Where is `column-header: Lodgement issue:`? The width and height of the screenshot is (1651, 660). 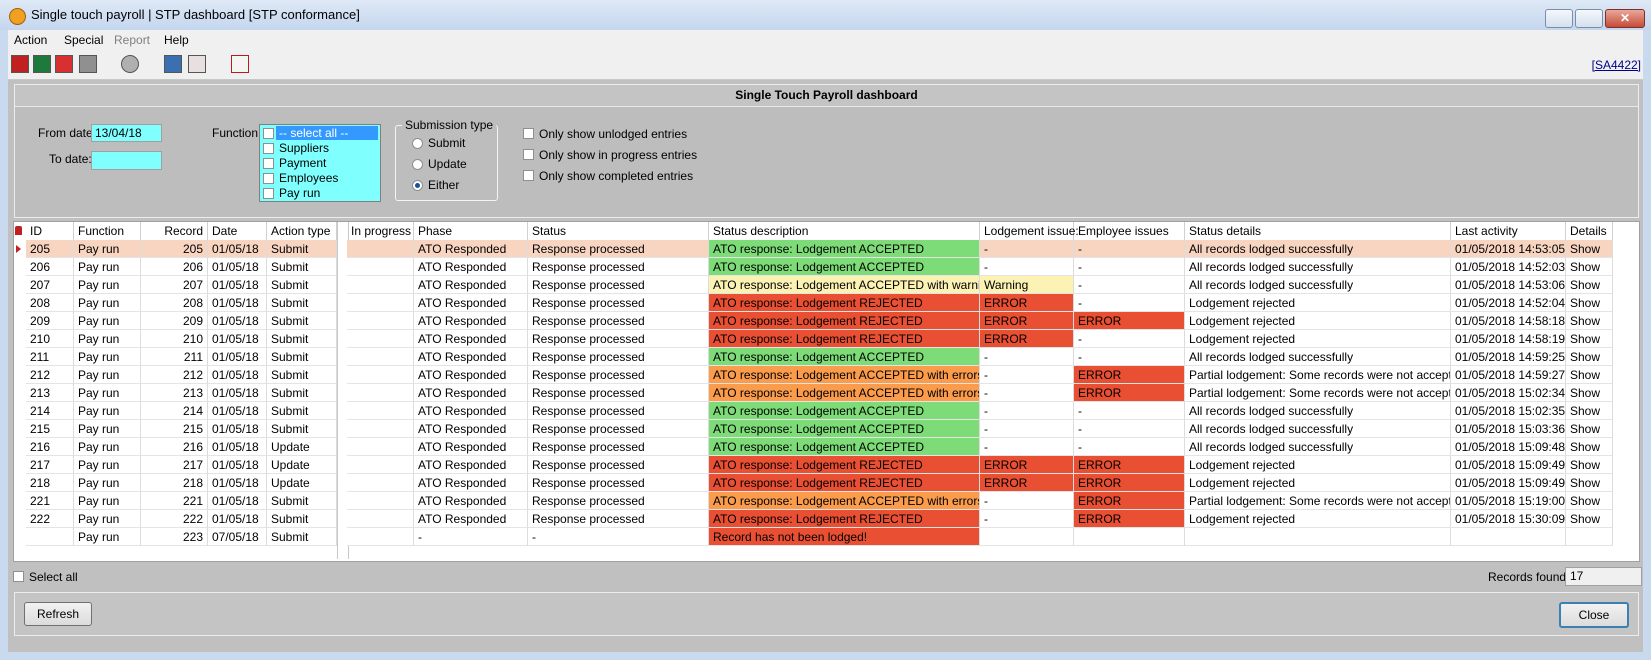
column-header: Lodgement issue: is located at coordinates (1029, 231).